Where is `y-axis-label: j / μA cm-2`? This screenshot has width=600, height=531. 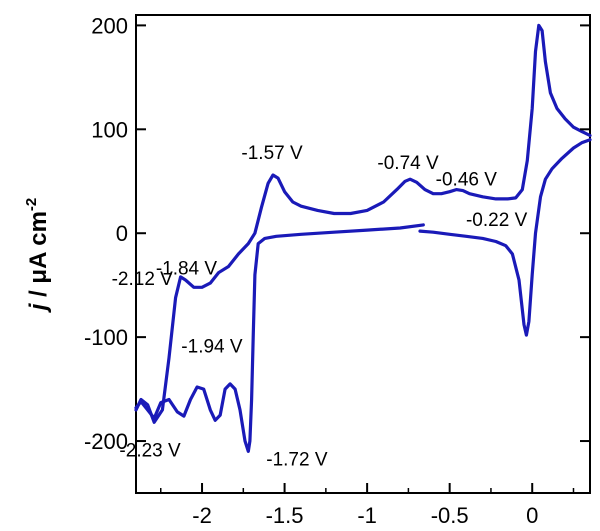
y-axis-label: j / μA cm-2 is located at coordinates (37, 256).